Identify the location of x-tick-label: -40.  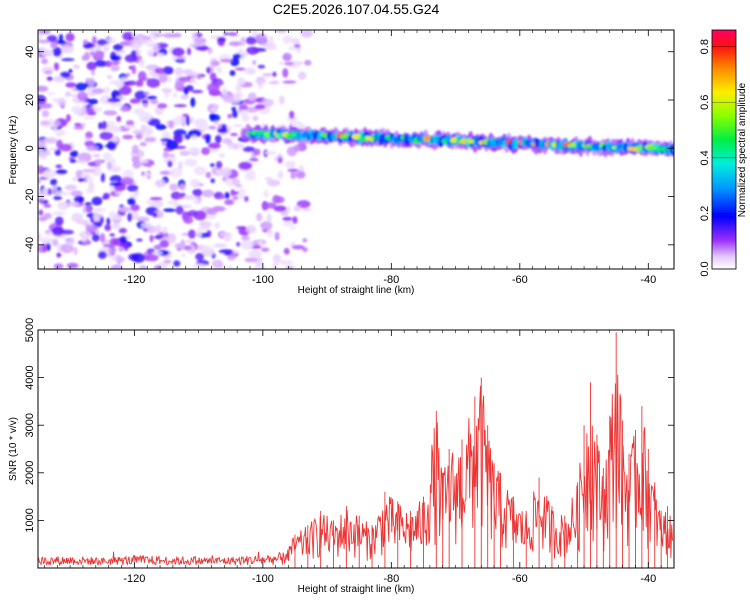
(648, 579).